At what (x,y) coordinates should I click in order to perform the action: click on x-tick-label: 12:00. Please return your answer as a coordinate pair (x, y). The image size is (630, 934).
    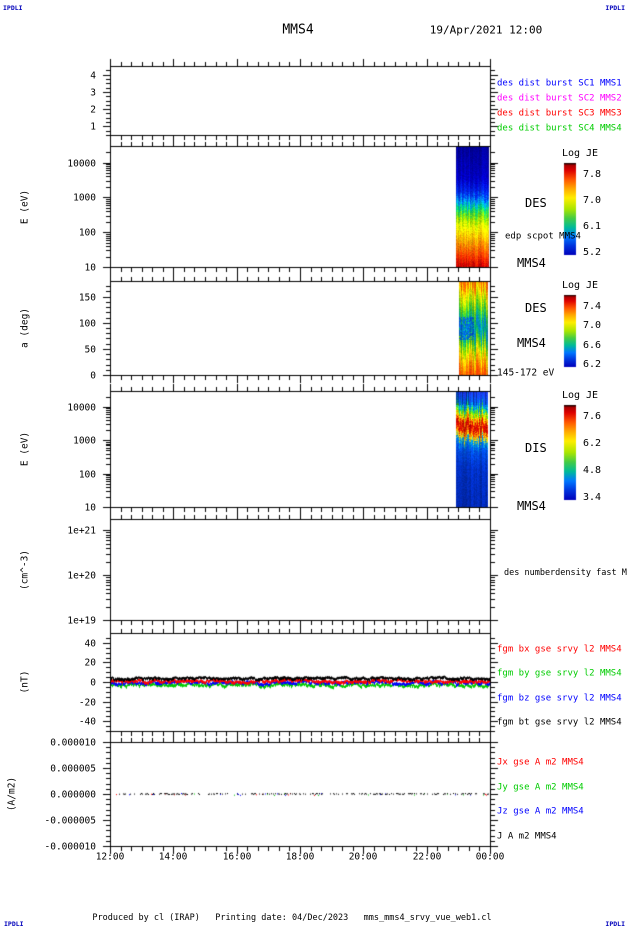
    Looking at the image, I should click on (110, 857).